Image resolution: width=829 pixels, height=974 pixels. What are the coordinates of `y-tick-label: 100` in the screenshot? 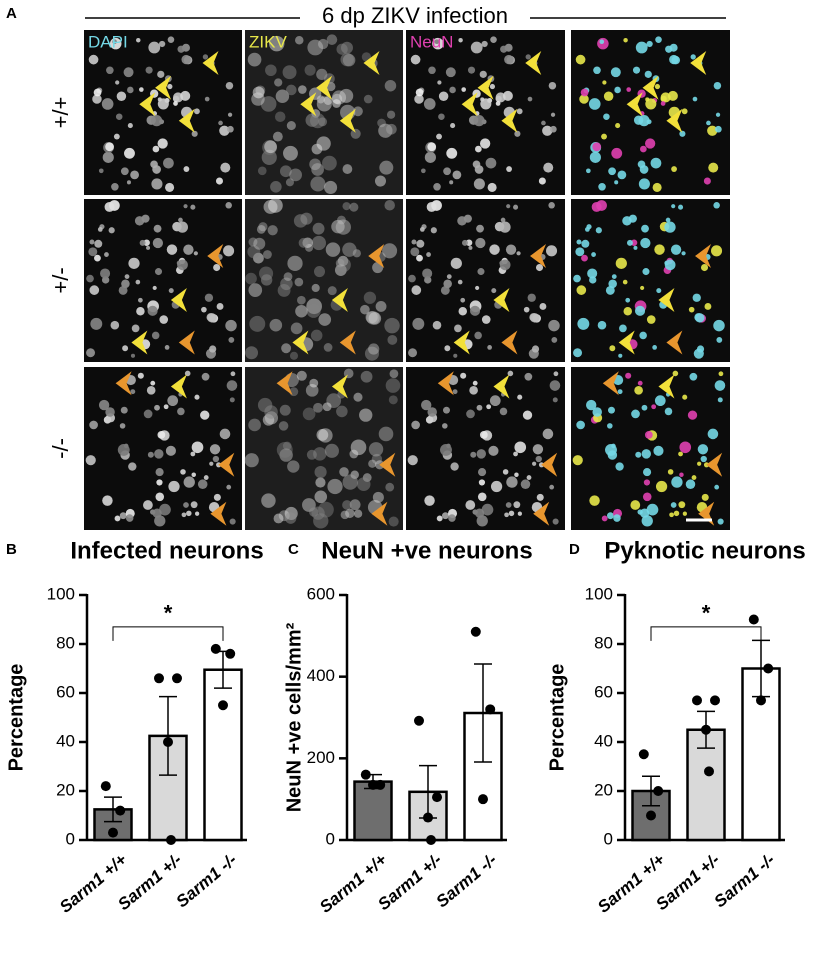 It's located at (599, 593).